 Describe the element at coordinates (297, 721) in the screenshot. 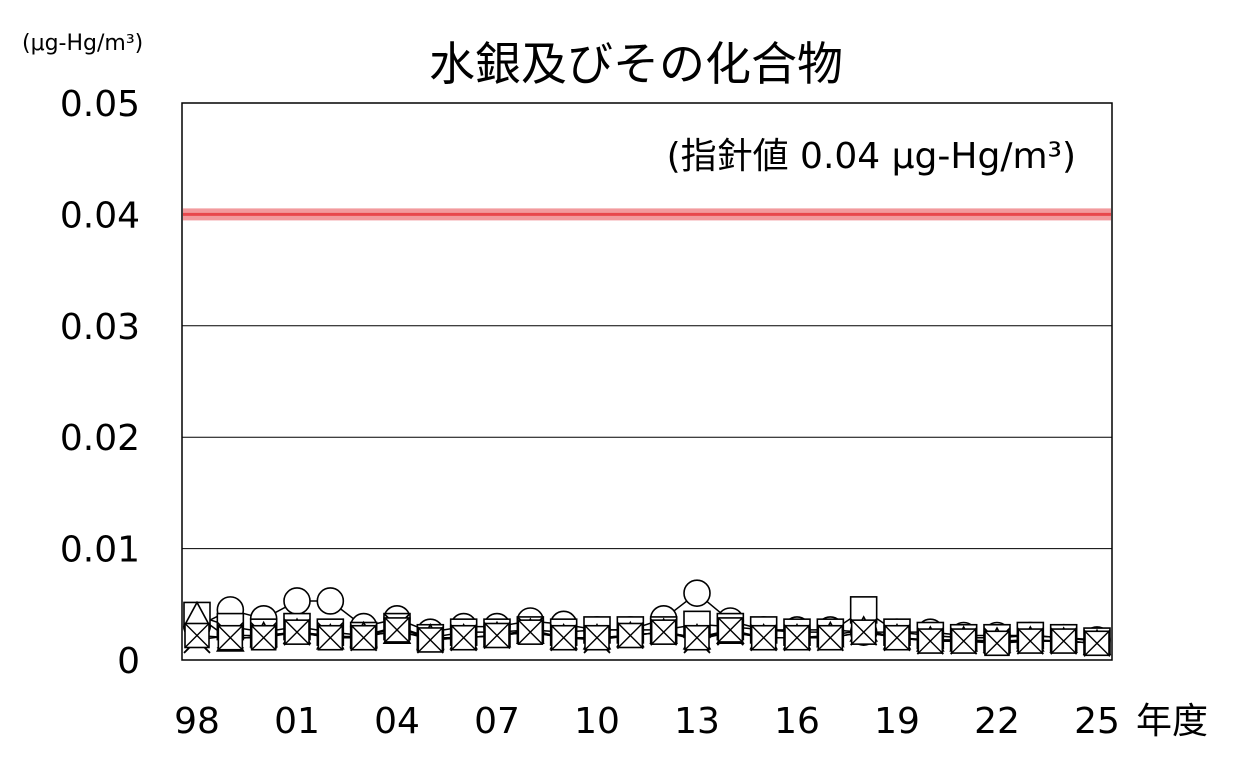

I see `x-tick-label: 01` at that location.